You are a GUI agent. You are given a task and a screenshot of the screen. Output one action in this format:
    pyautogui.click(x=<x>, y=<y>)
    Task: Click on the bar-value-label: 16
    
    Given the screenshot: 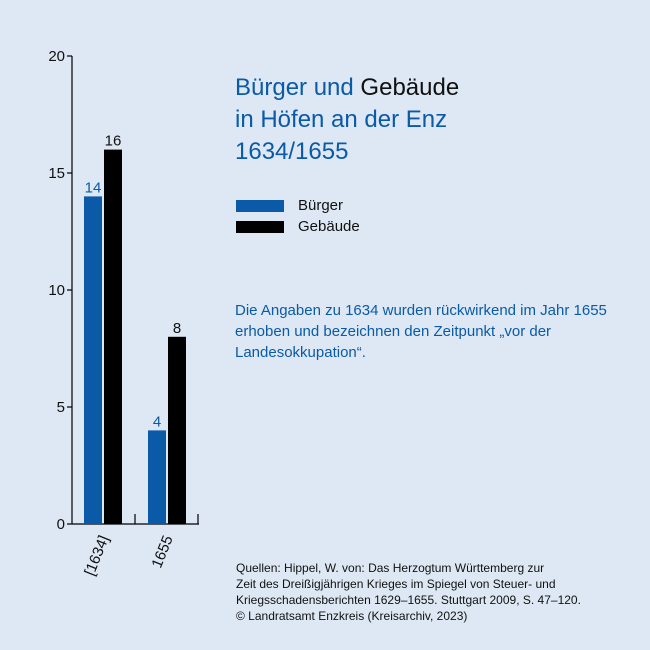 What is the action you would take?
    pyautogui.click(x=113, y=141)
    